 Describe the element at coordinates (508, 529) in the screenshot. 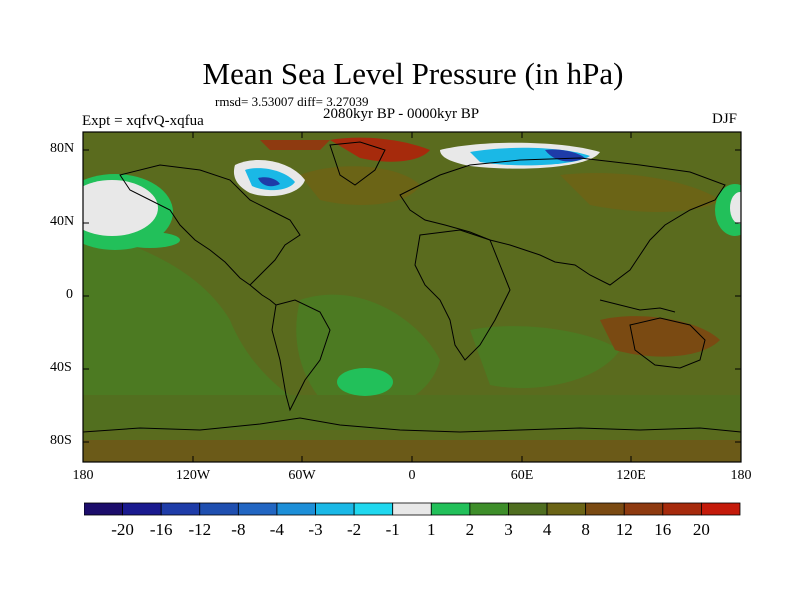

I see `colorbar-label-10: 3` at that location.